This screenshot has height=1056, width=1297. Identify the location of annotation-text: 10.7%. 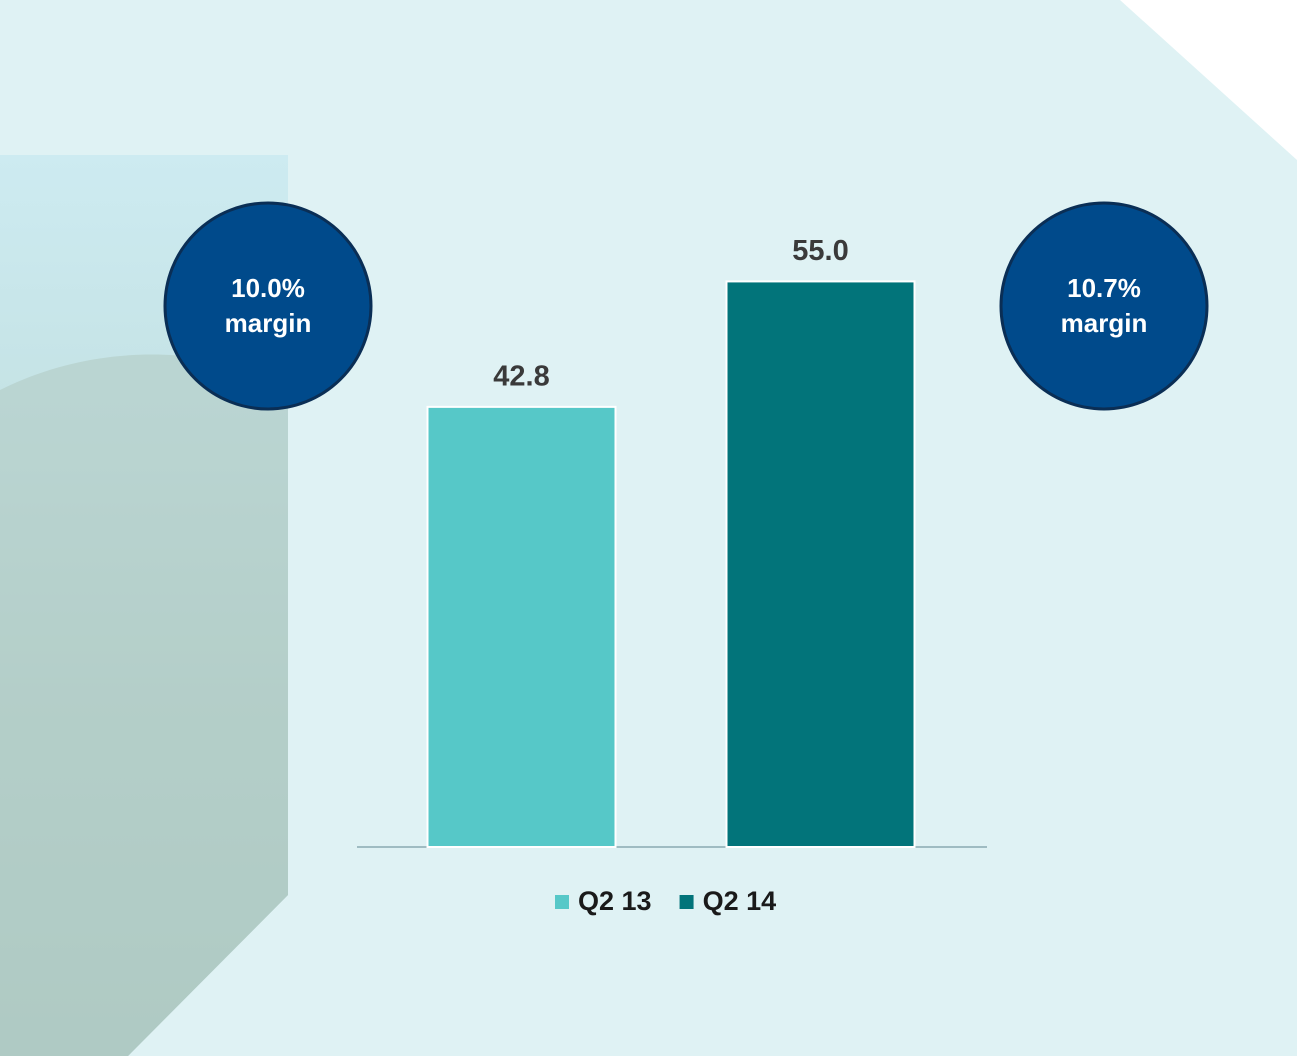
(1104, 288).